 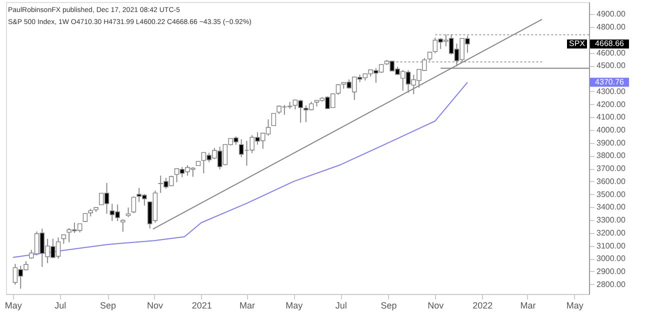 I want to click on y-tick-label: 3400.00, so click(x=611, y=207).